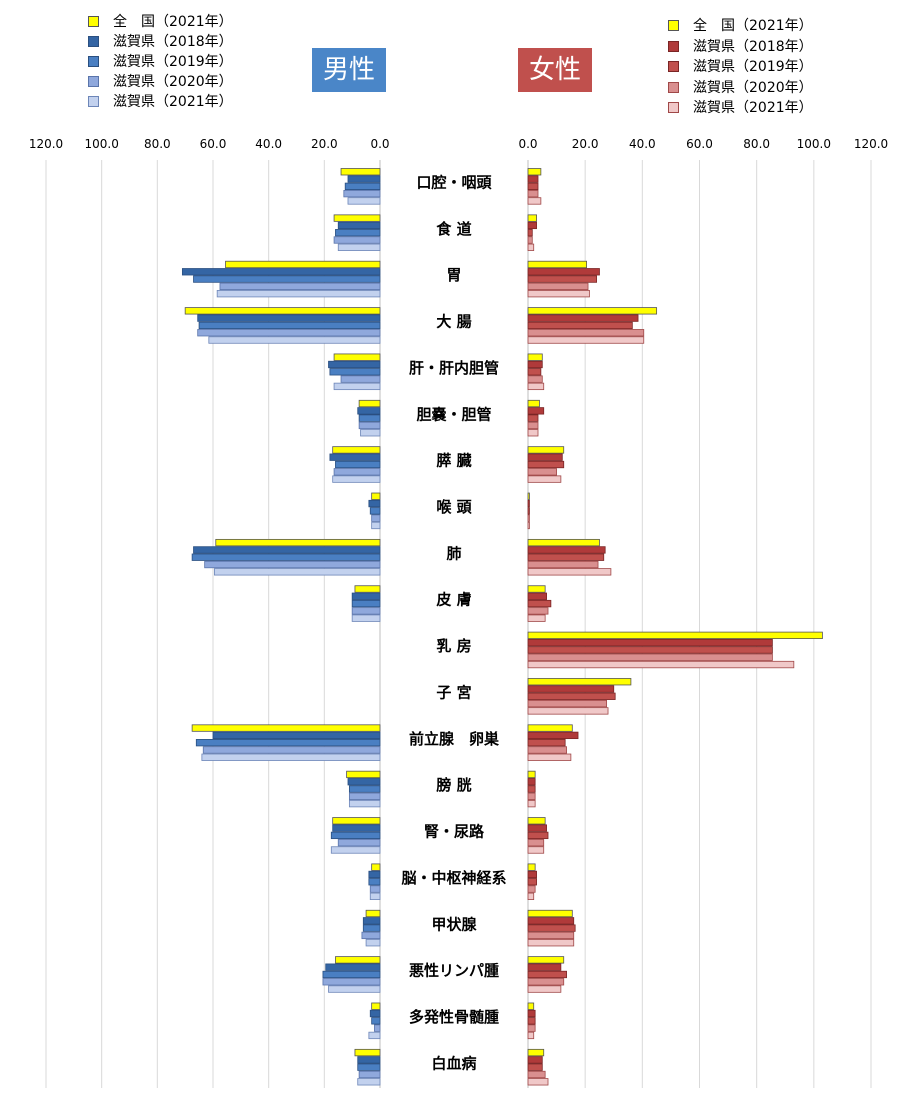  I want to click on female-legend-swatch, so click(673, 25).